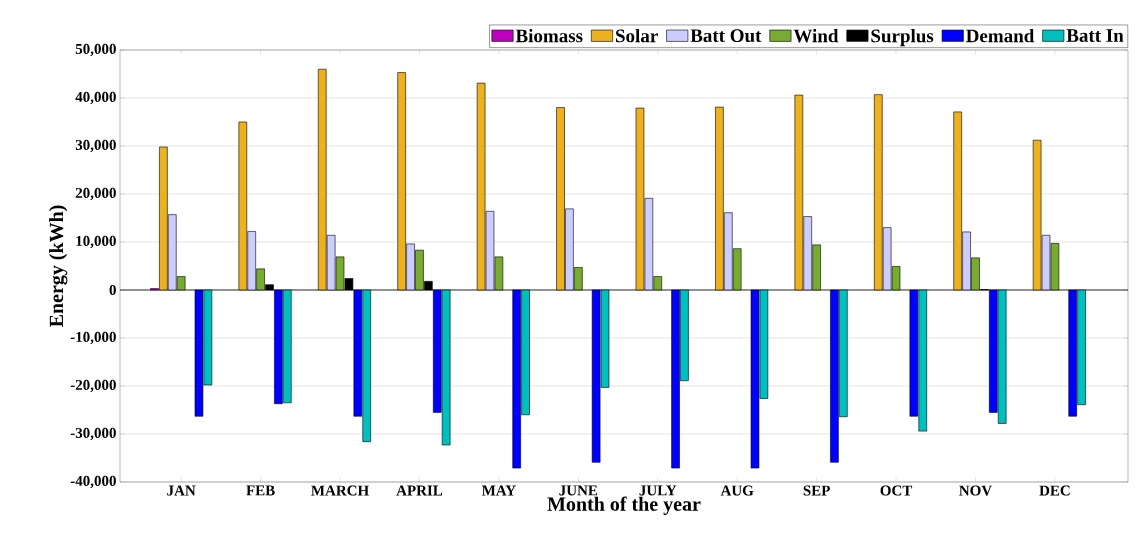 Image resolution: width=1136 pixels, height=535 pixels. I want to click on y-tick-label: -30,000, so click(93, 434).